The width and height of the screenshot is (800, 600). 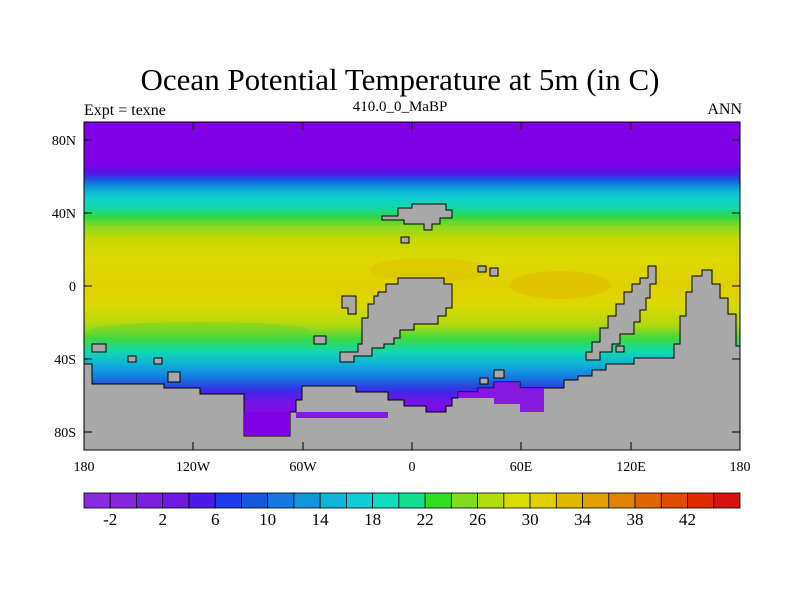 I want to click on colorbar-label: 34, so click(x=583, y=519).